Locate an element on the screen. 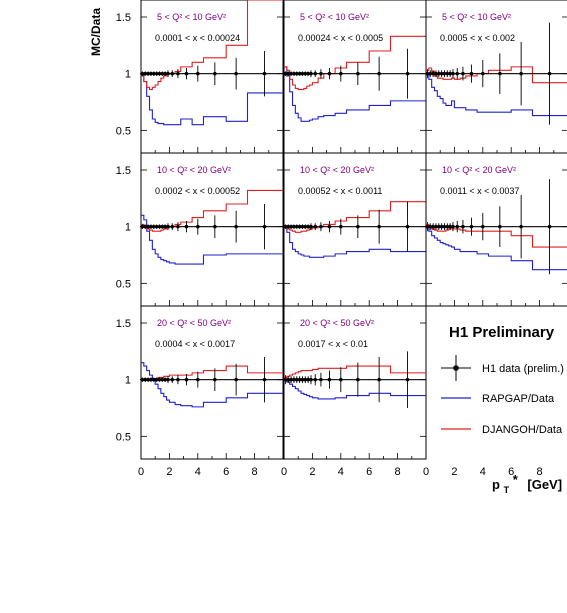 The image size is (567, 613). y-axis-label: MC/Data is located at coordinates (96, 32).